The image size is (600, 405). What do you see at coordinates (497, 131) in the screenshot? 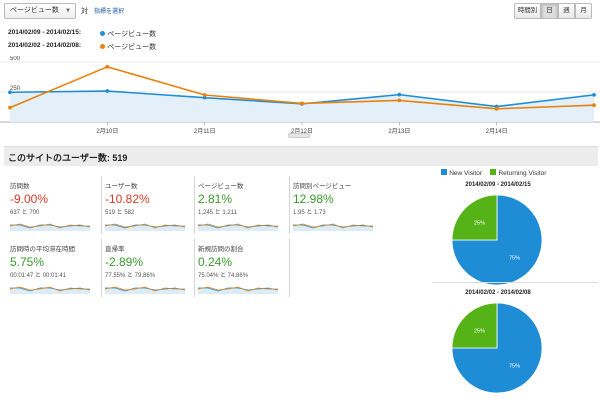
I see `x-tick-label: 2月14日` at bounding box center [497, 131].